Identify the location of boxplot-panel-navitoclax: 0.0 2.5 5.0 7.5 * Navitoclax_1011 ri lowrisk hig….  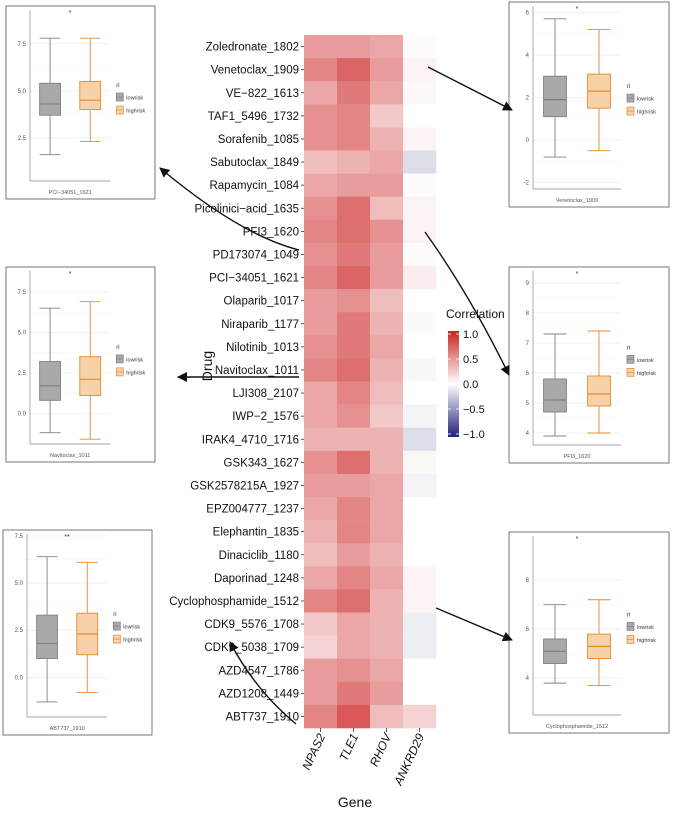
(80, 364).